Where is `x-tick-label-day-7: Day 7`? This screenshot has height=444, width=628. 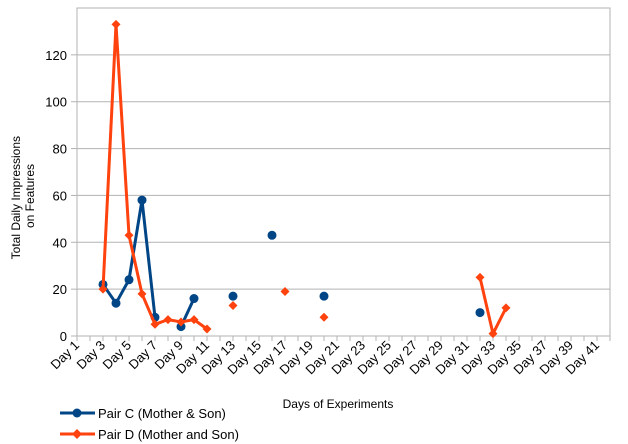
x-tick-label-day-7: Day 7 is located at coordinates (142, 355).